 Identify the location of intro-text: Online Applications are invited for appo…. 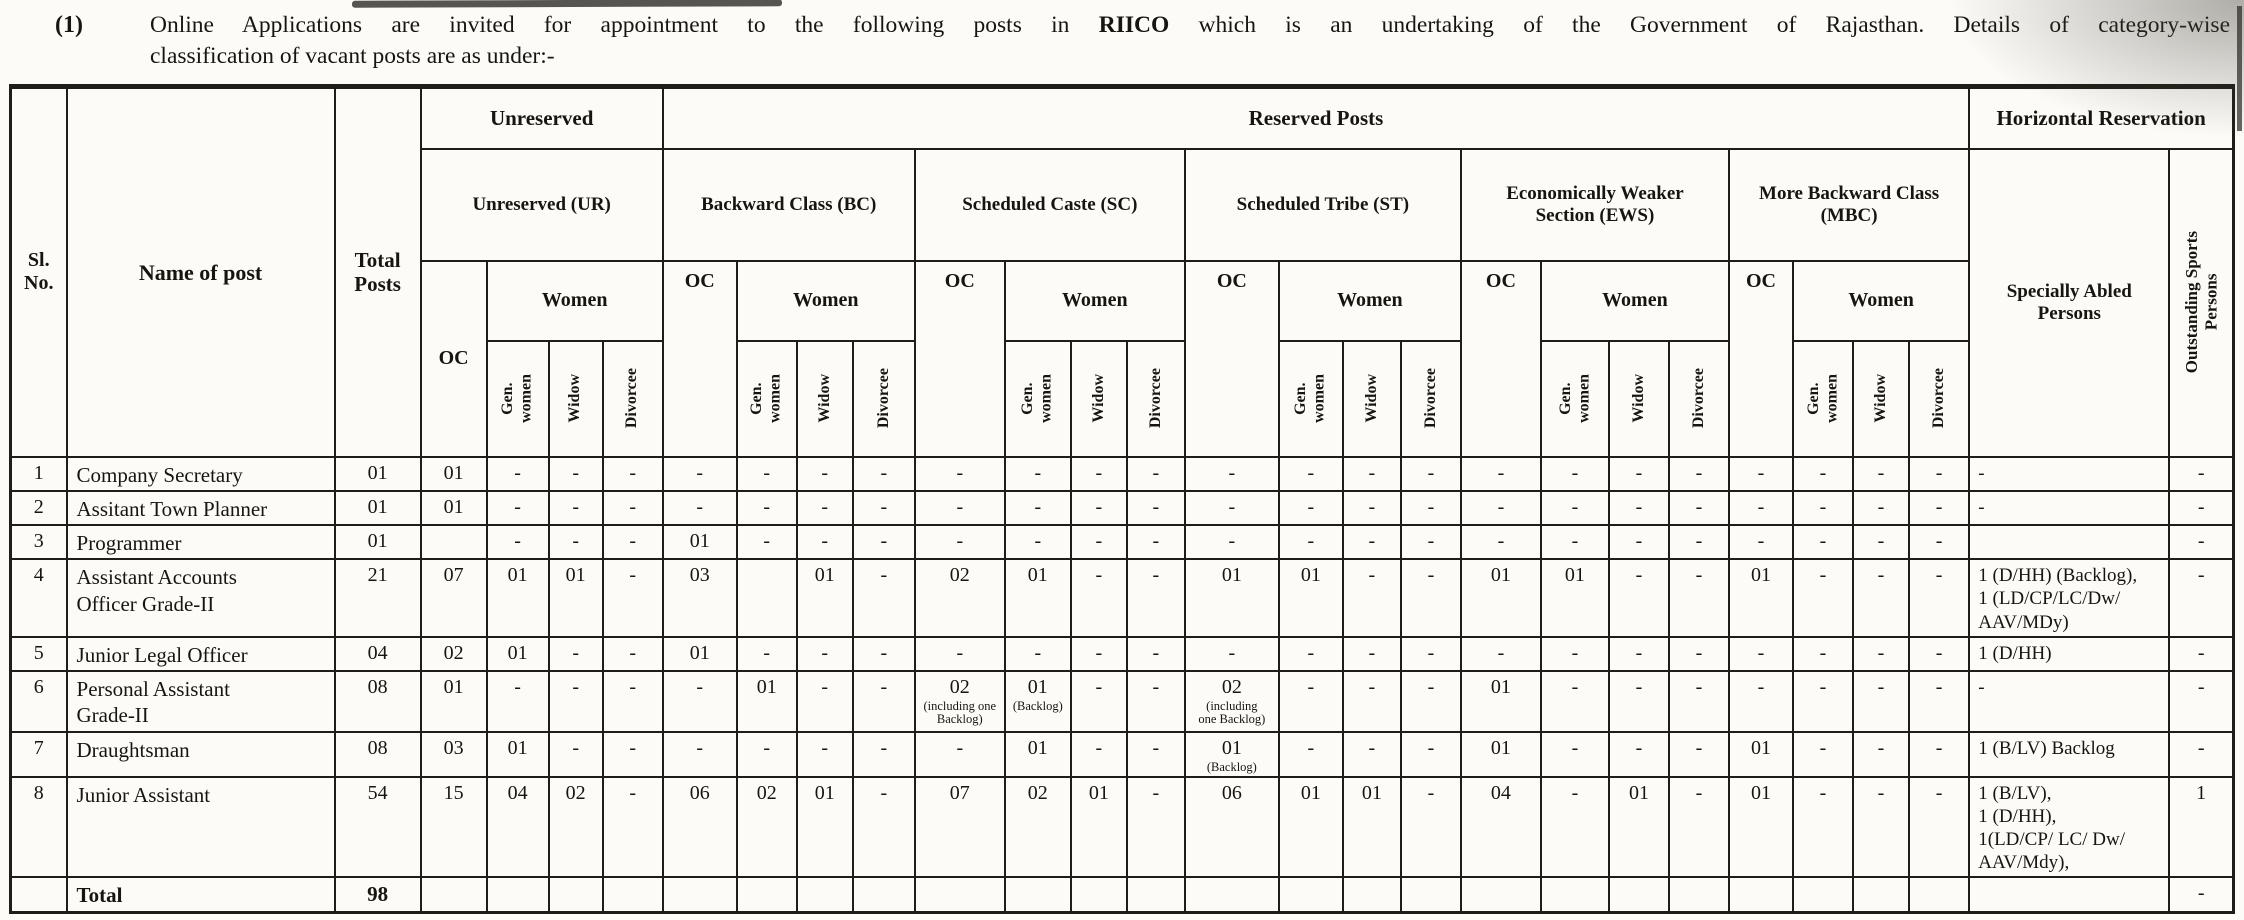
(1190, 41).